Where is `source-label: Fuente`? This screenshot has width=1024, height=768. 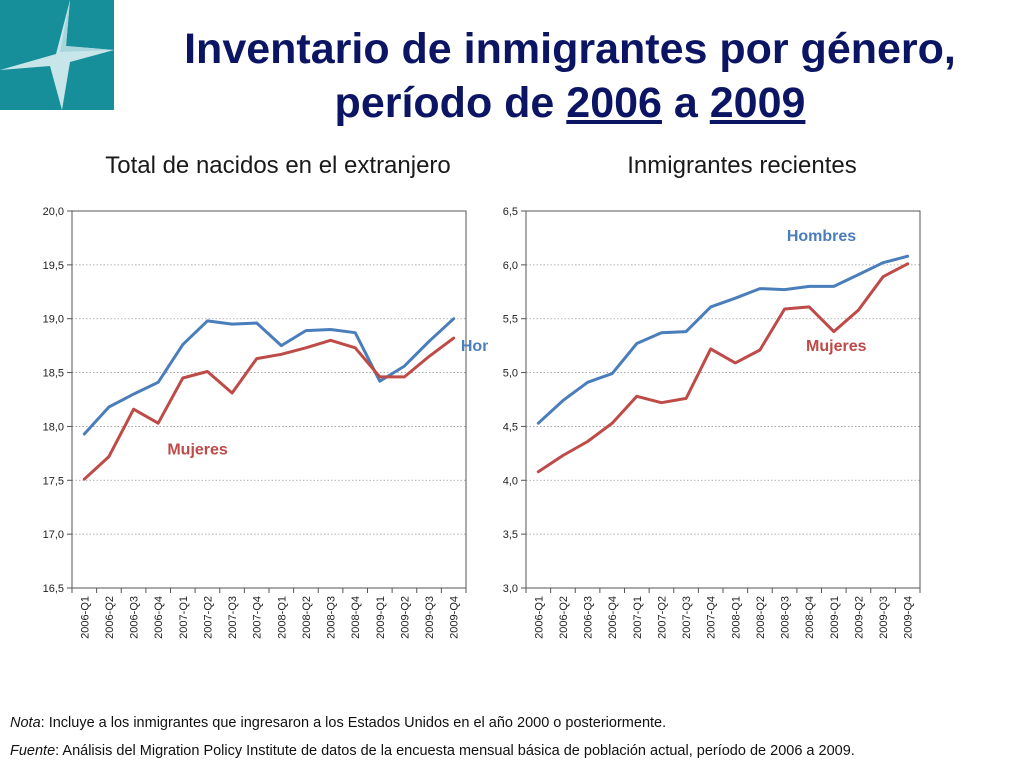
source-label: Fuente is located at coordinates (33, 751).